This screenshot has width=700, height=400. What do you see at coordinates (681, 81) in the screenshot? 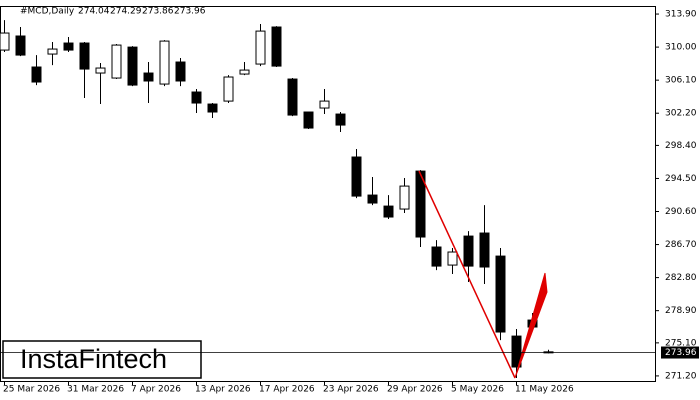
I see `y-tick-label: 306.10` at bounding box center [681, 81].